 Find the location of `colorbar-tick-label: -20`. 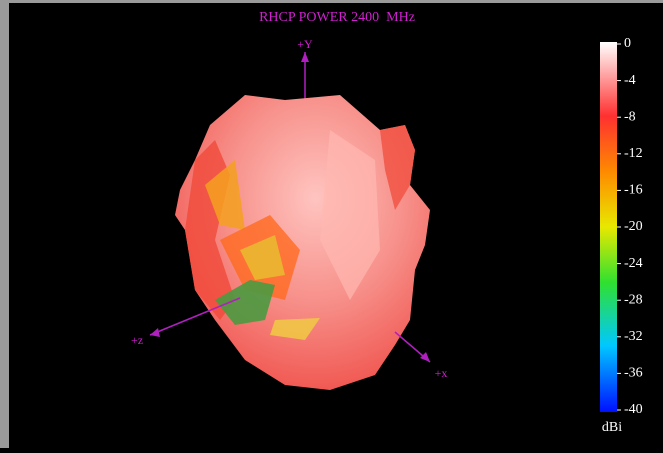

colorbar-tick-label: -20 is located at coordinates (633, 226).